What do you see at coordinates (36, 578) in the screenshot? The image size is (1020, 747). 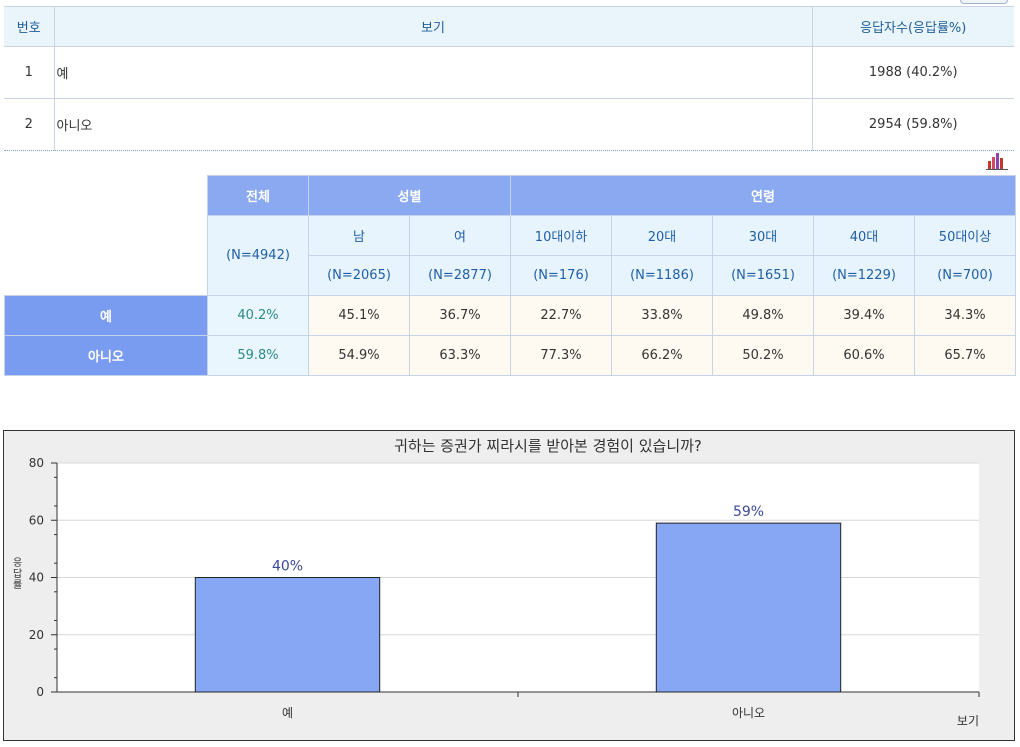 I see `y-tick-label: 40` at bounding box center [36, 578].